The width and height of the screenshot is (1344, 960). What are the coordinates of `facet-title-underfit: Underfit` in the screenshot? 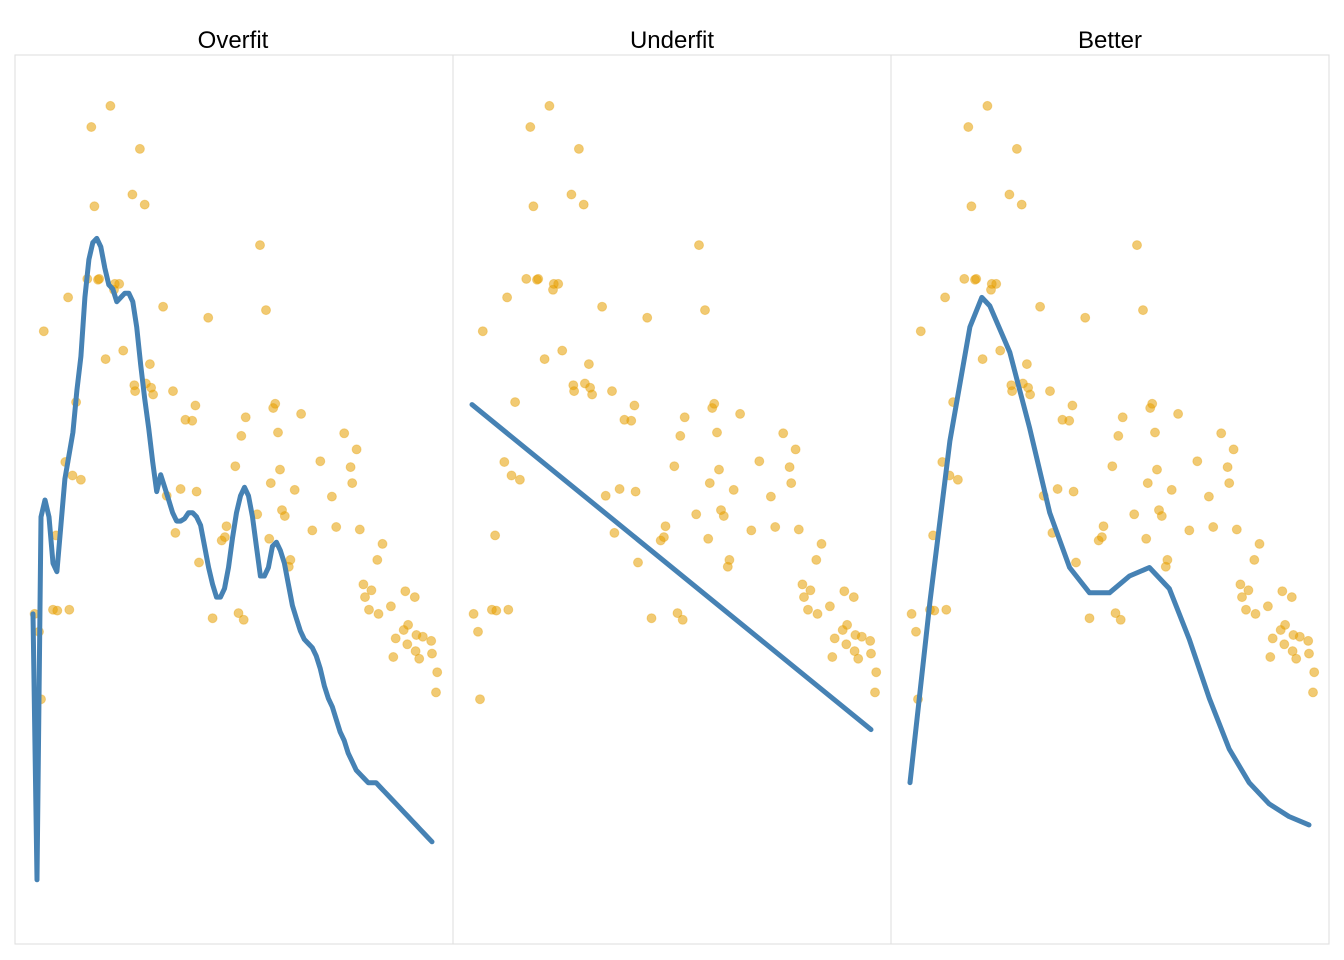 It's located at (672, 40).